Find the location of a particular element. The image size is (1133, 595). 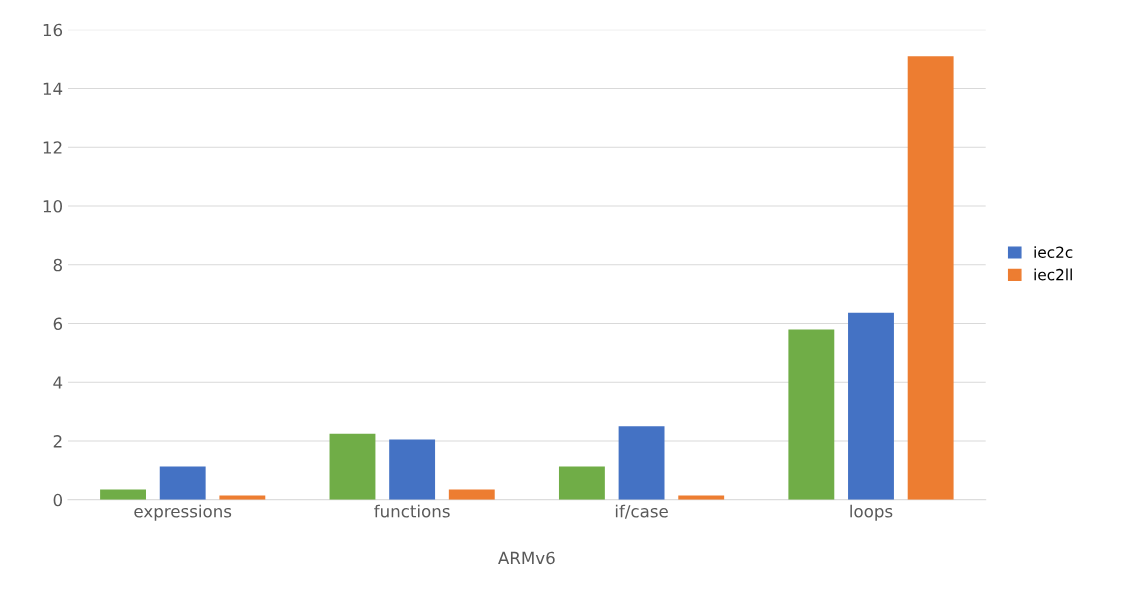

x-tick-label: functions is located at coordinates (412, 511).